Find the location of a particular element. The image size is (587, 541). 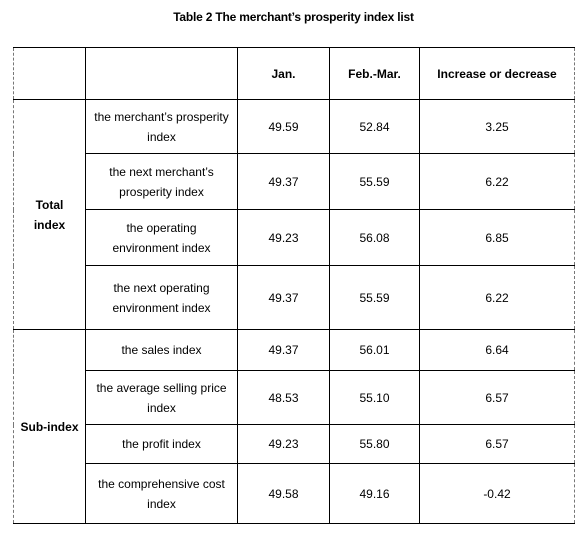

row-feb-mar-value: 56.01 is located at coordinates (374, 350).